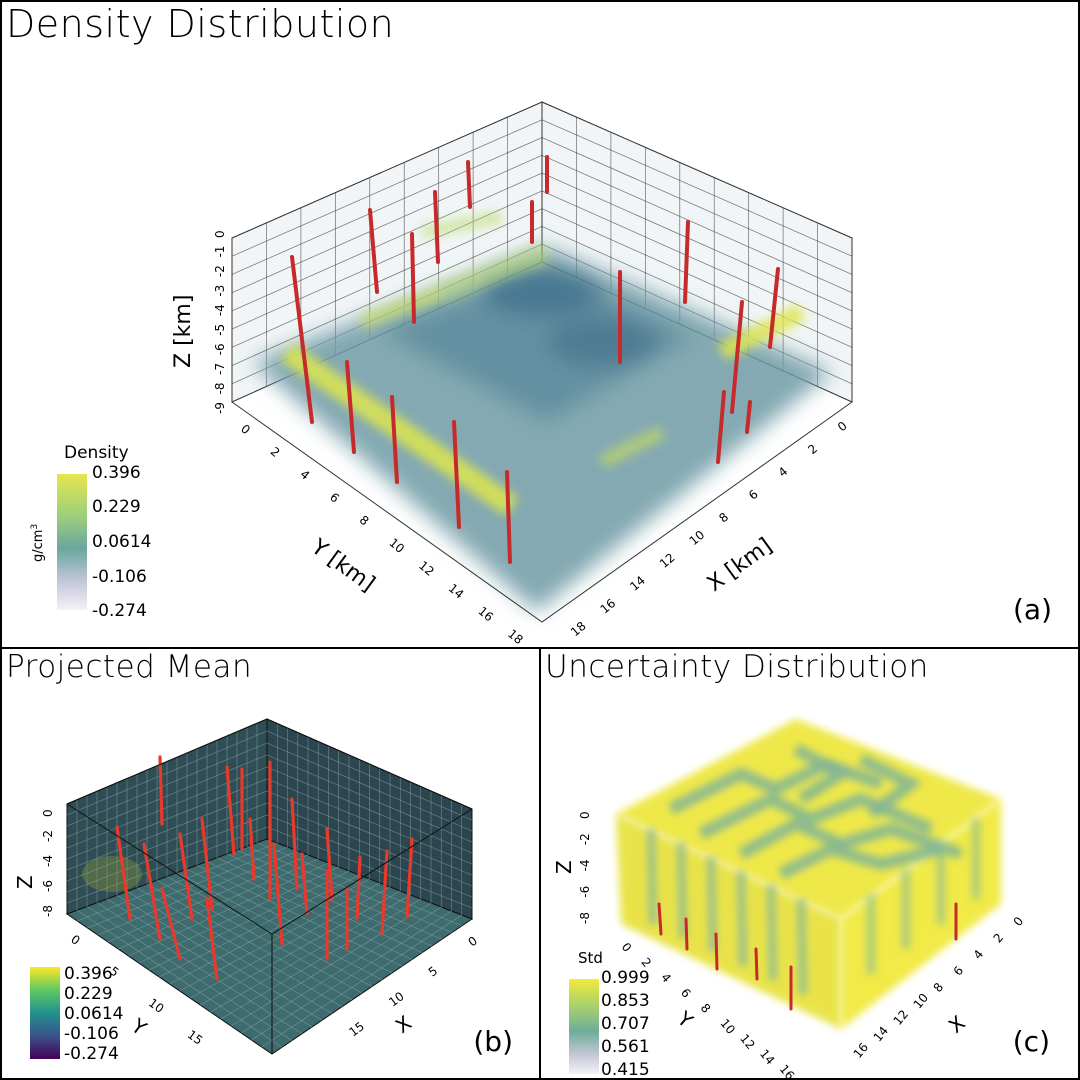 The height and width of the screenshot is (1080, 1080). What do you see at coordinates (88, 994) in the screenshot?
I see `colorbar-tick-1: 0.229` at bounding box center [88, 994].